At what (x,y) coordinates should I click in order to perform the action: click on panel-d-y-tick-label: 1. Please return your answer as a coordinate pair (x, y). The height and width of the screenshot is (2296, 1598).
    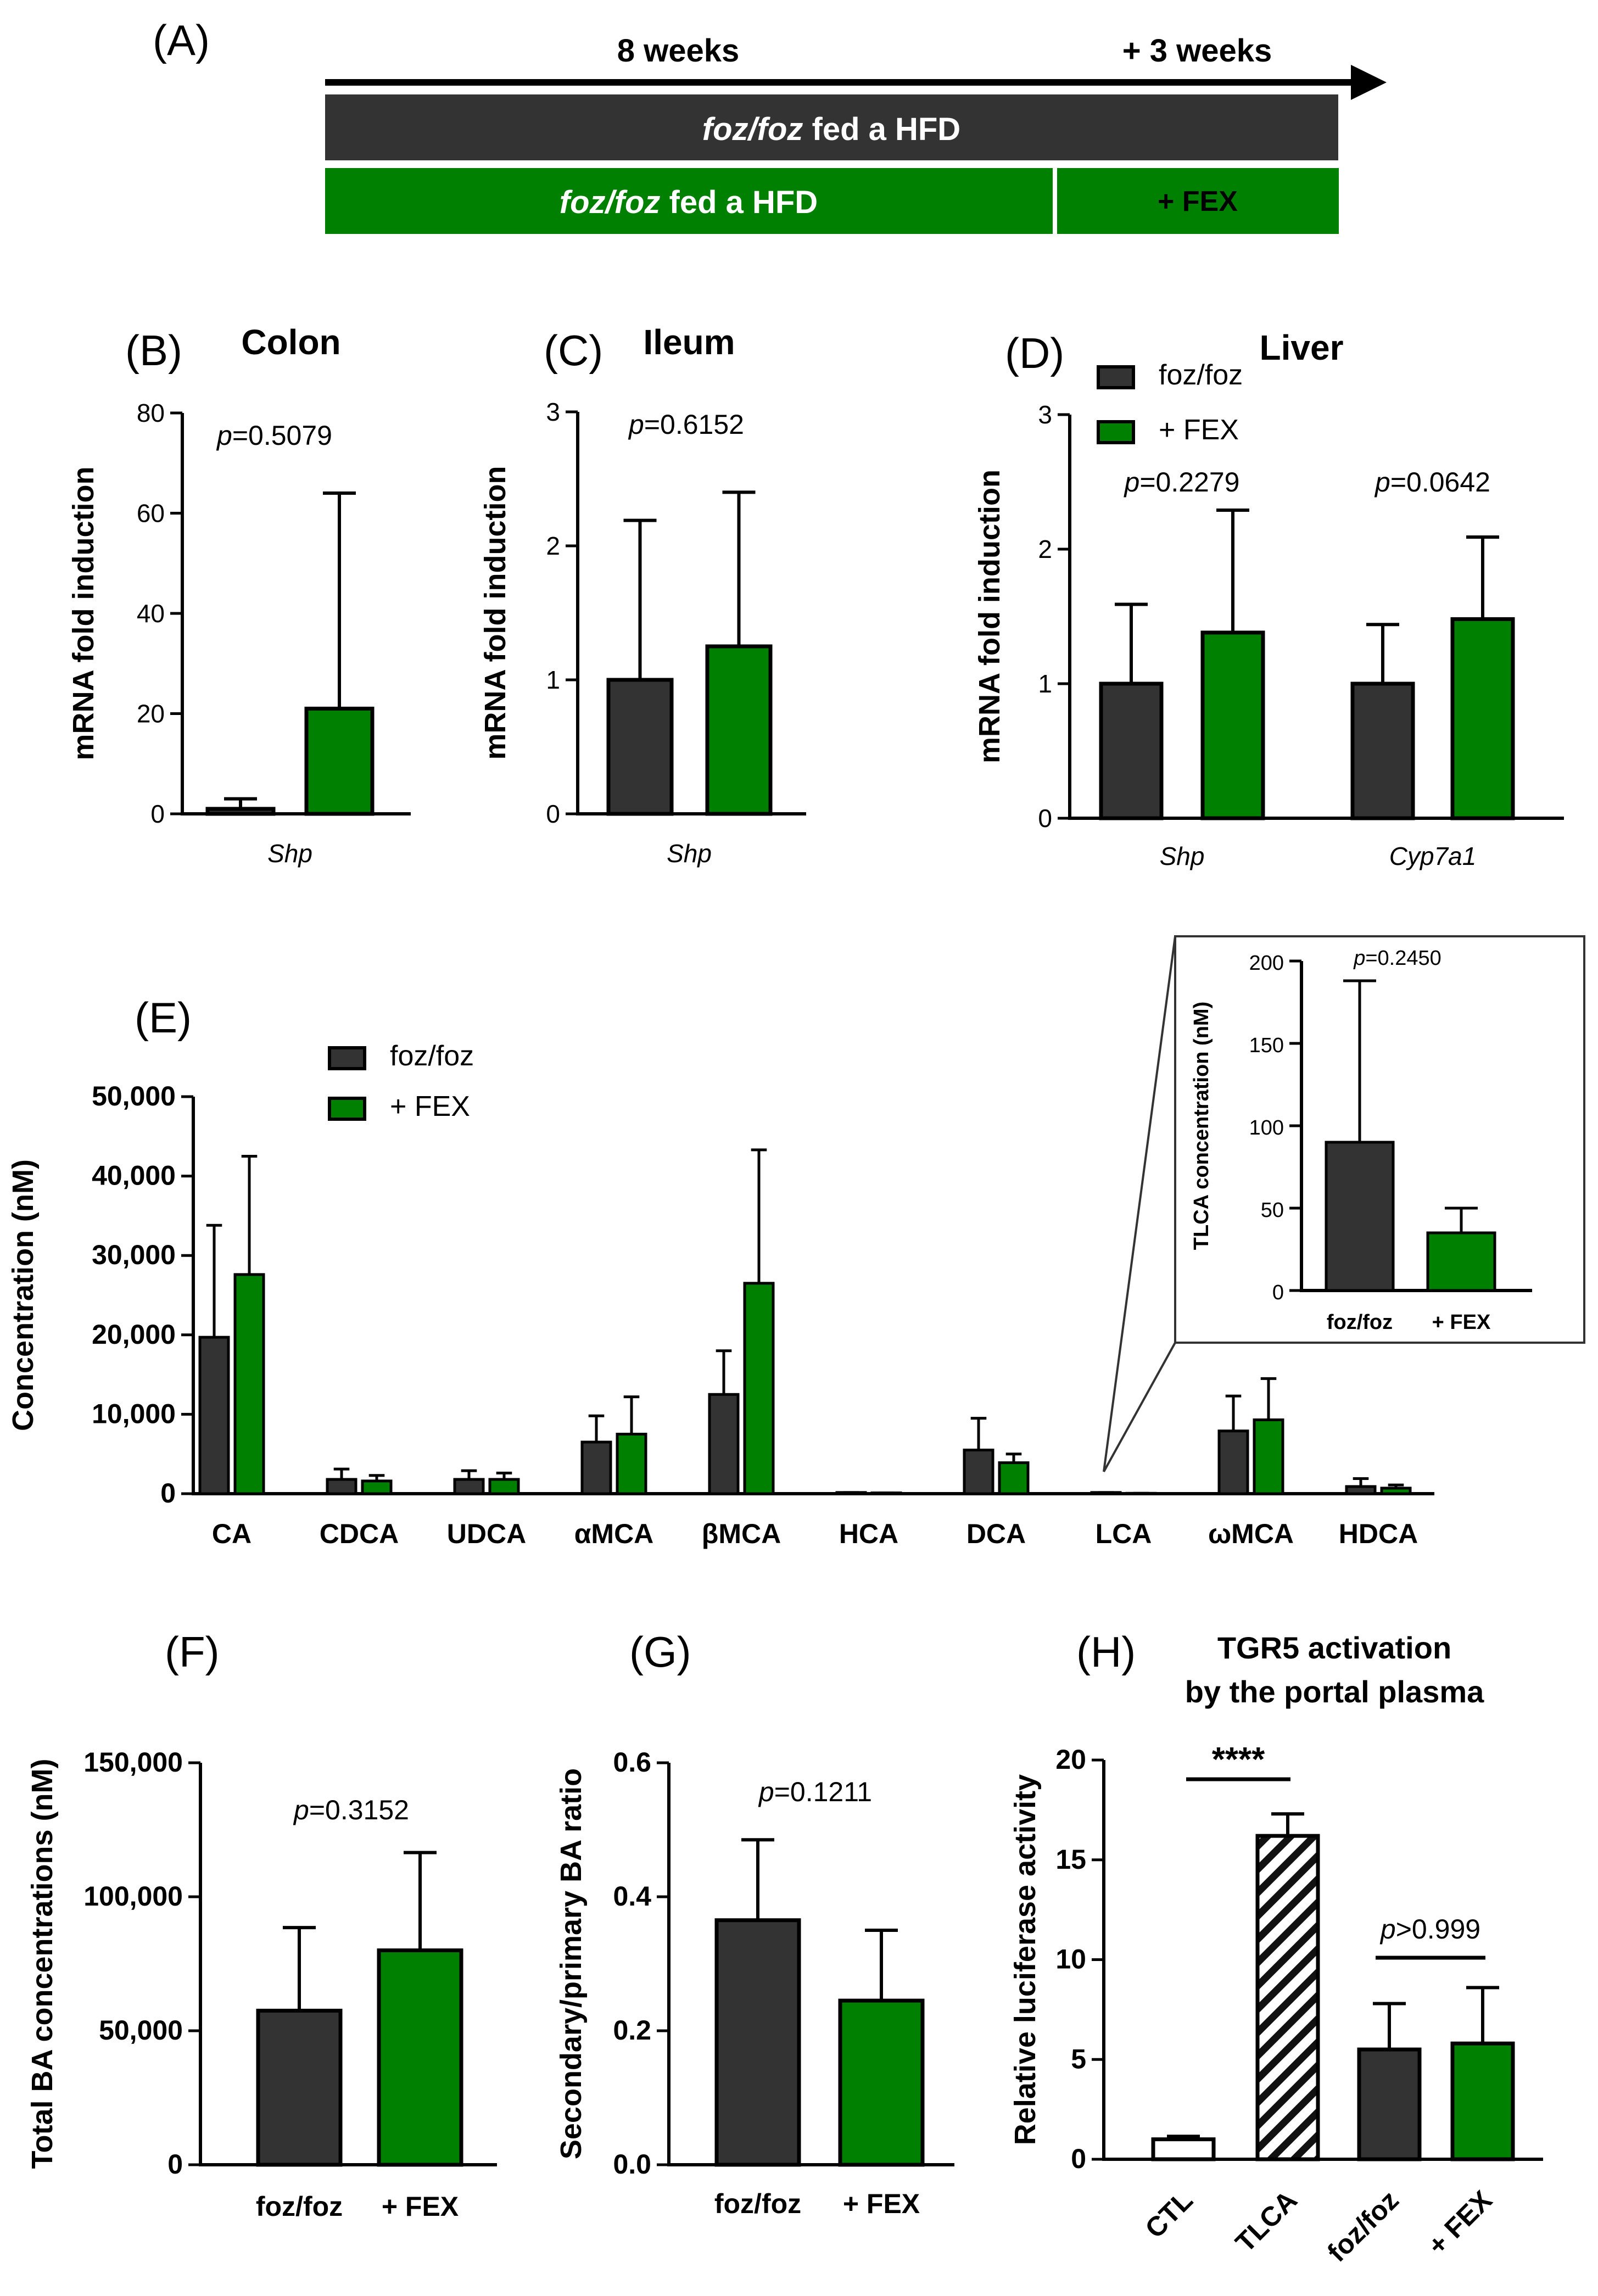
    Looking at the image, I should click on (1045, 684).